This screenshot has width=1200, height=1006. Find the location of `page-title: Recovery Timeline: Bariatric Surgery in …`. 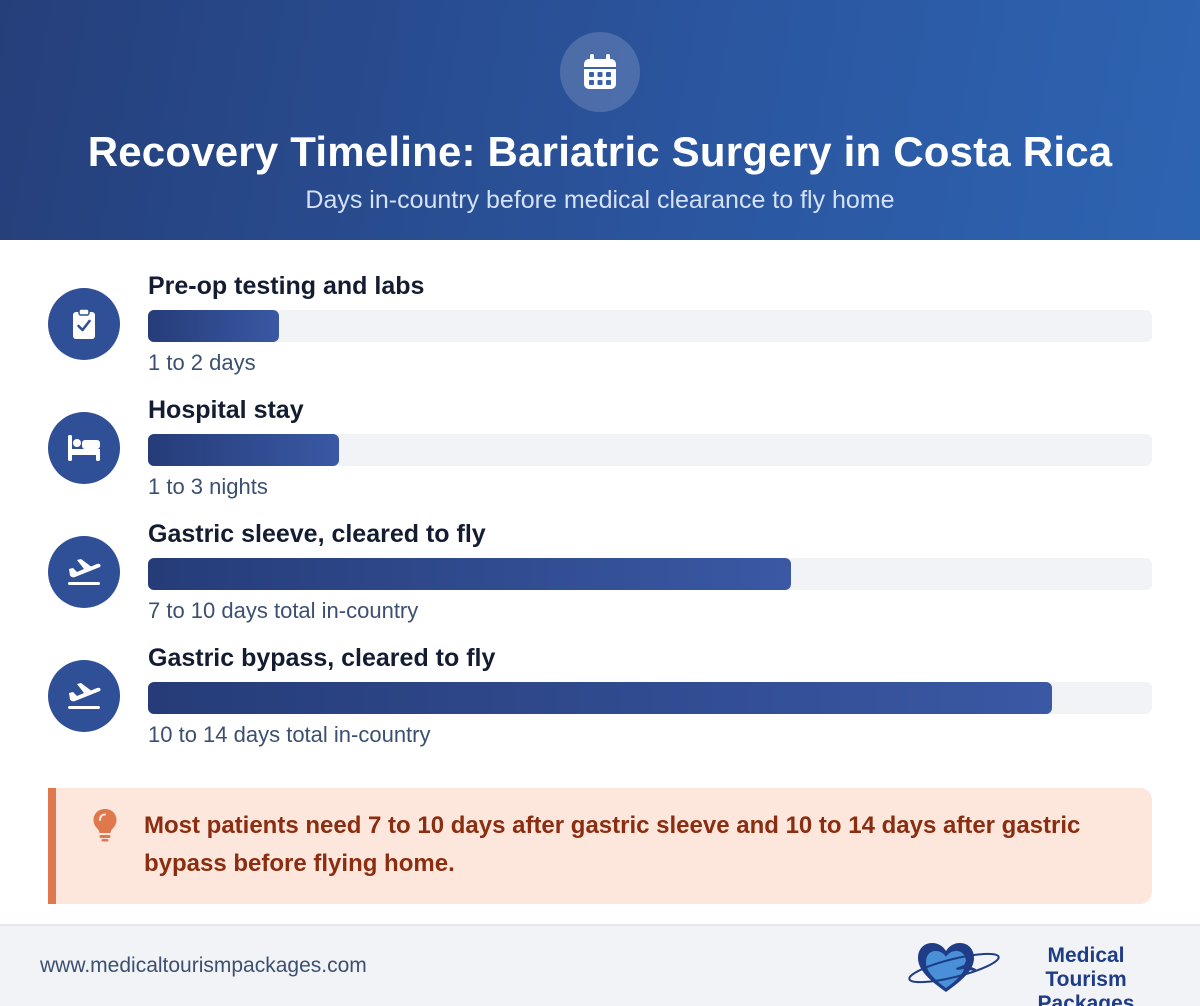

page-title: Recovery Timeline: Bariatric Surgery in … is located at coordinates (600, 151).